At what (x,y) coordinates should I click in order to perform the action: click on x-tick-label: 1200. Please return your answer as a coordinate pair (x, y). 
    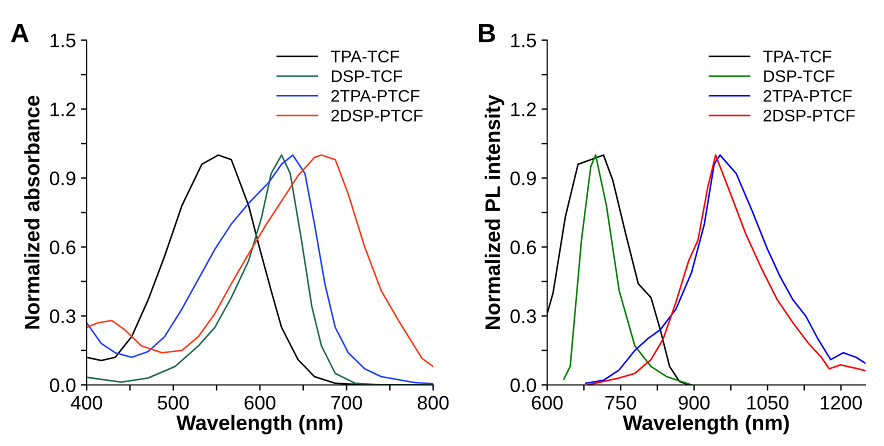
    Looking at the image, I should click on (841, 403).